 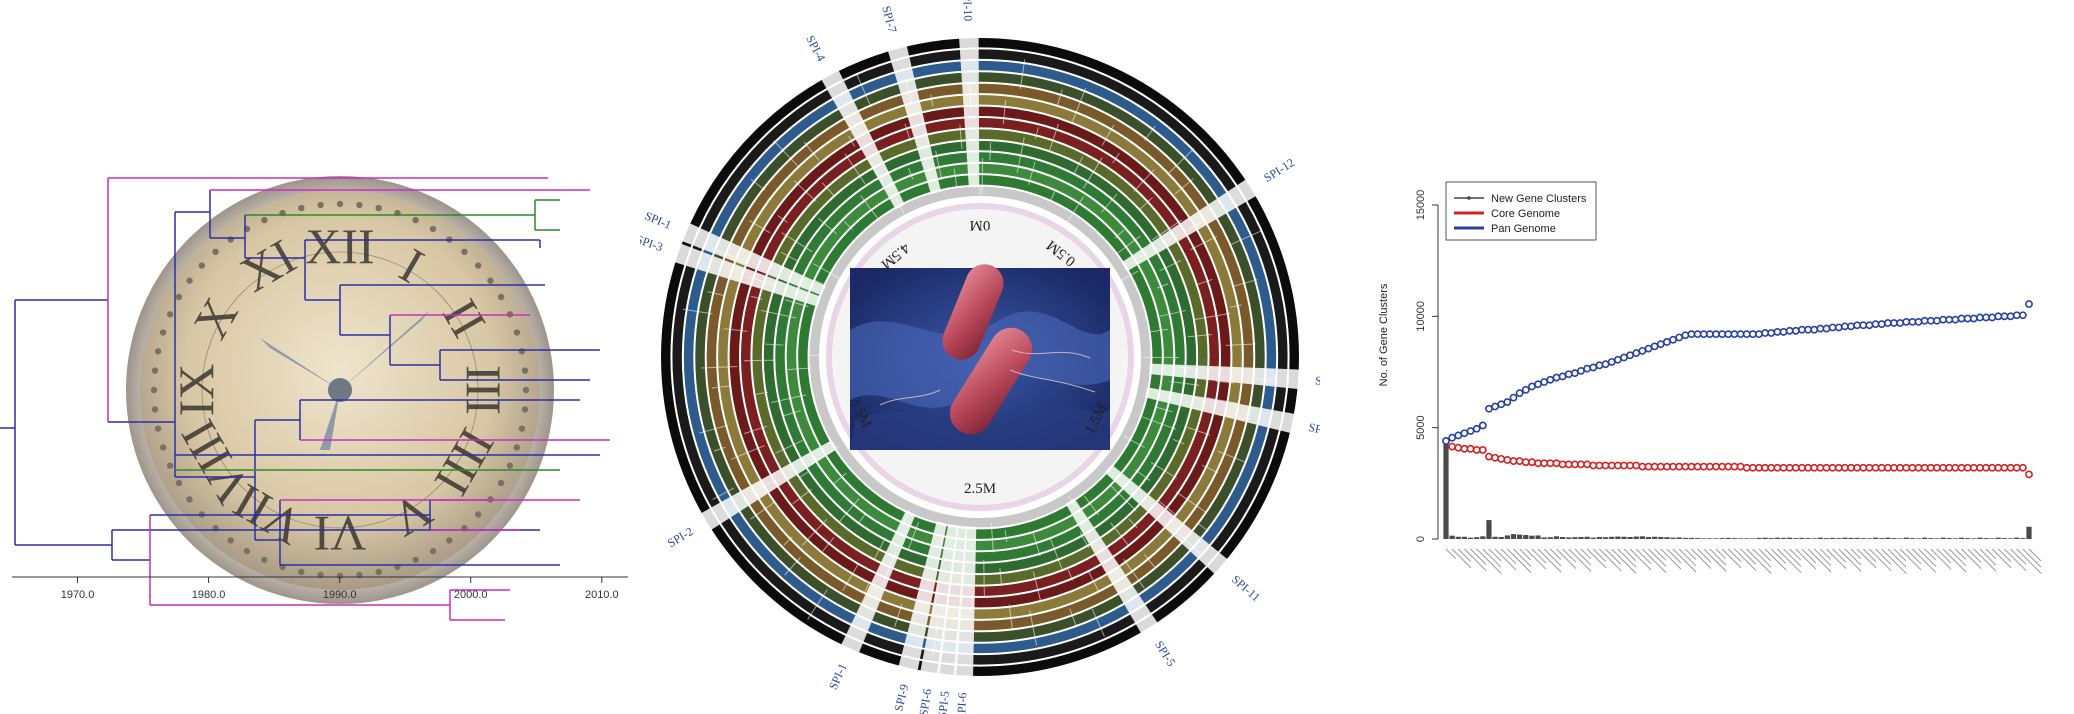 What do you see at coordinates (815, 48) in the screenshot?
I see `genomic-island-label: SPI-4` at bounding box center [815, 48].